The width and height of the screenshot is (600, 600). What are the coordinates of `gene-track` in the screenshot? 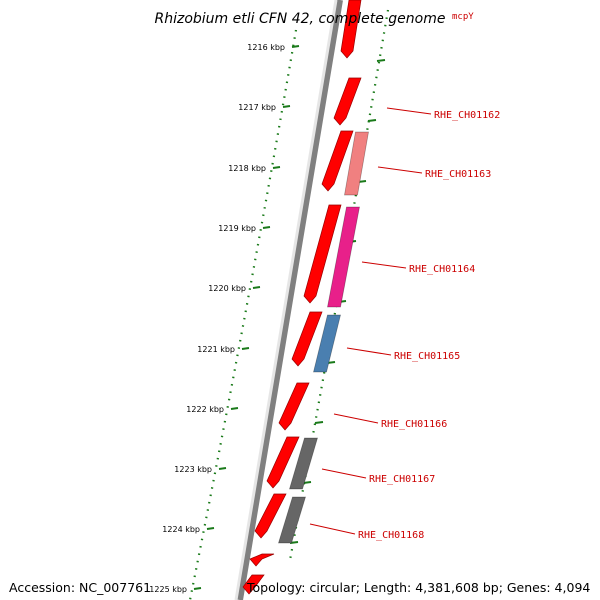 It's located at (323, 337).